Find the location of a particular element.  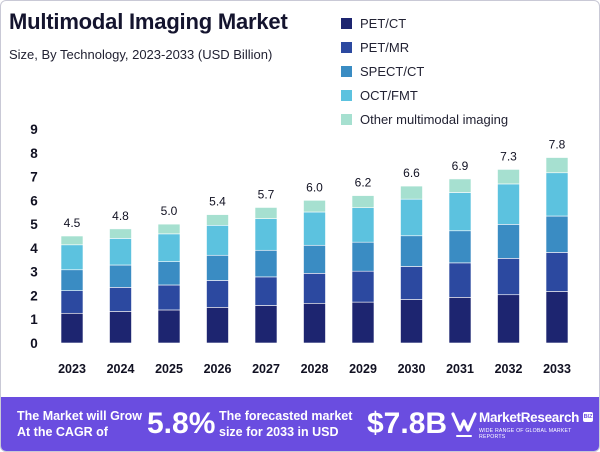

x-tick-label: 2025 is located at coordinates (169, 369).